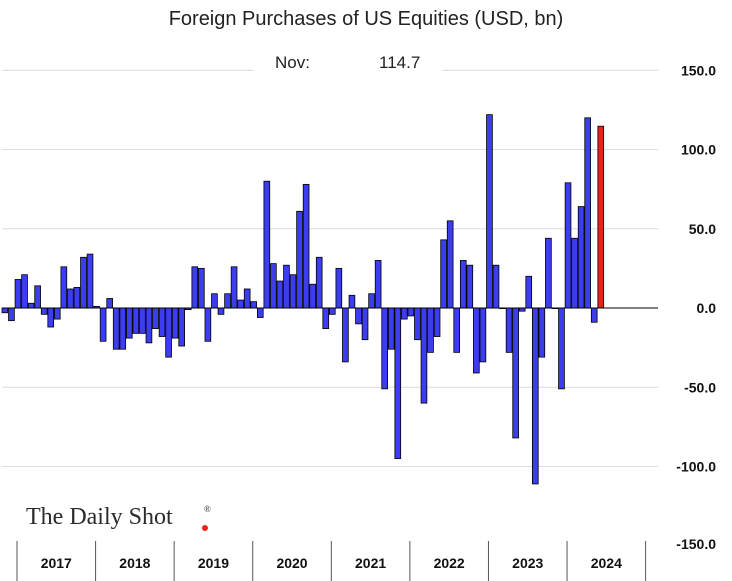 The height and width of the screenshot is (581, 732). Describe the element at coordinates (370, 563) in the screenshot. I see `x-tick-label-2021: 2021` at that location.